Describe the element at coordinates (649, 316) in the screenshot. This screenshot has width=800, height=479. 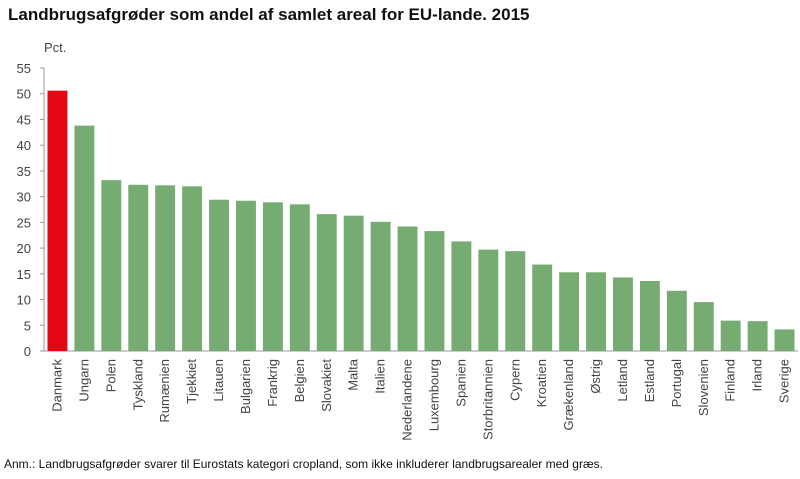
I see `bar-estland` at that location.